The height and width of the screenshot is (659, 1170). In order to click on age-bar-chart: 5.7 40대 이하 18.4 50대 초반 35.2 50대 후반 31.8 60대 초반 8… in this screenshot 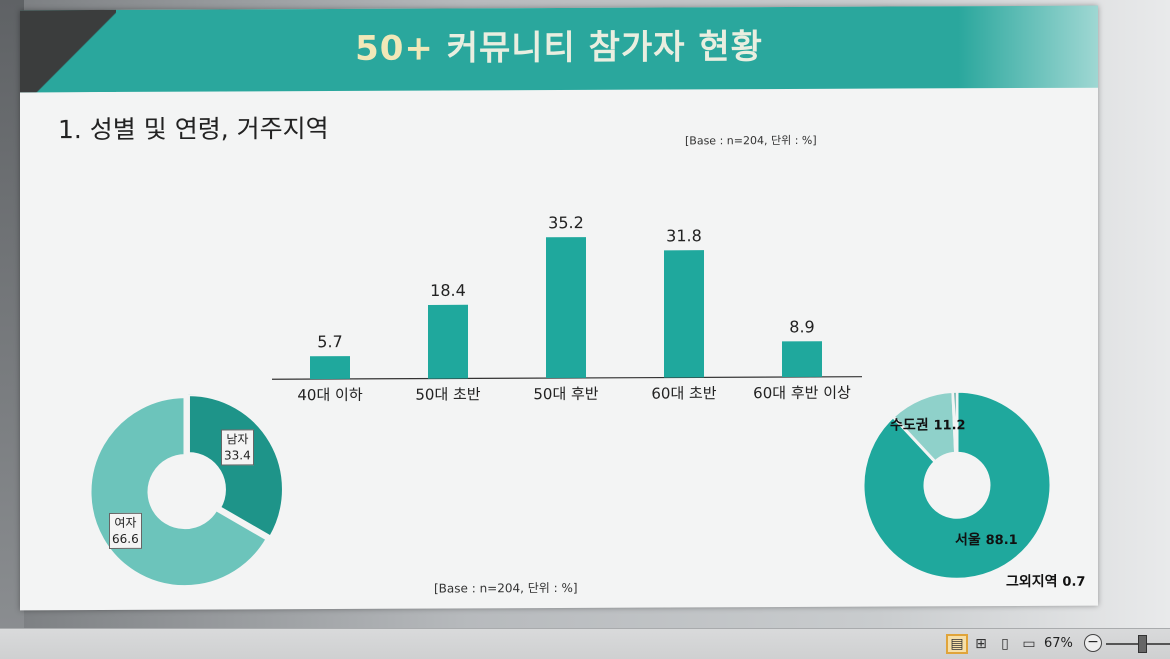, I will do `click(567, 308)`.